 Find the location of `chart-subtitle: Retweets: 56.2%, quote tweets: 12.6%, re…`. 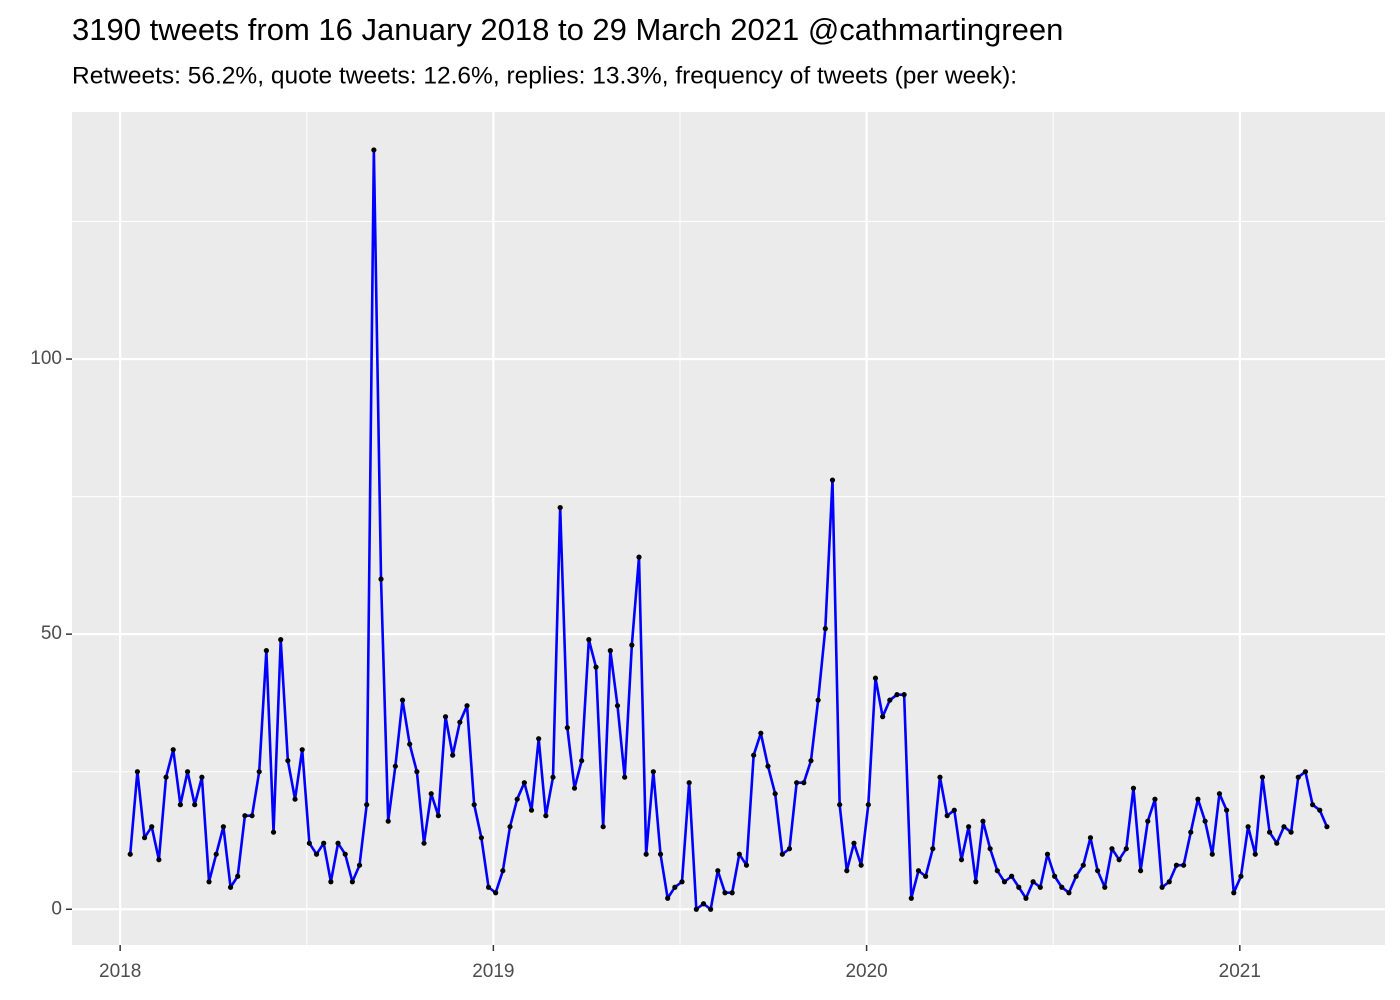

chart-subtitle: Retweets: 56.2%, quote tweets: 12.6%, re… is located at coordinates (544, 75).